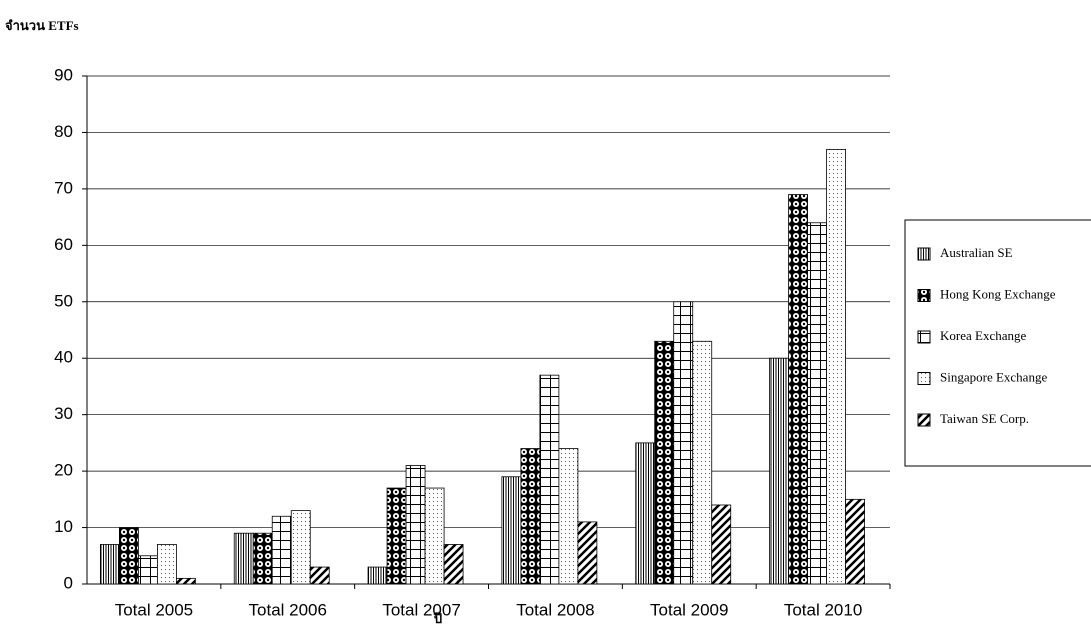 The image size is (1091, 627). Describe the element at coordinates (976, 252) in the screenshot. I see `legend-label: Australian SE` at that location.